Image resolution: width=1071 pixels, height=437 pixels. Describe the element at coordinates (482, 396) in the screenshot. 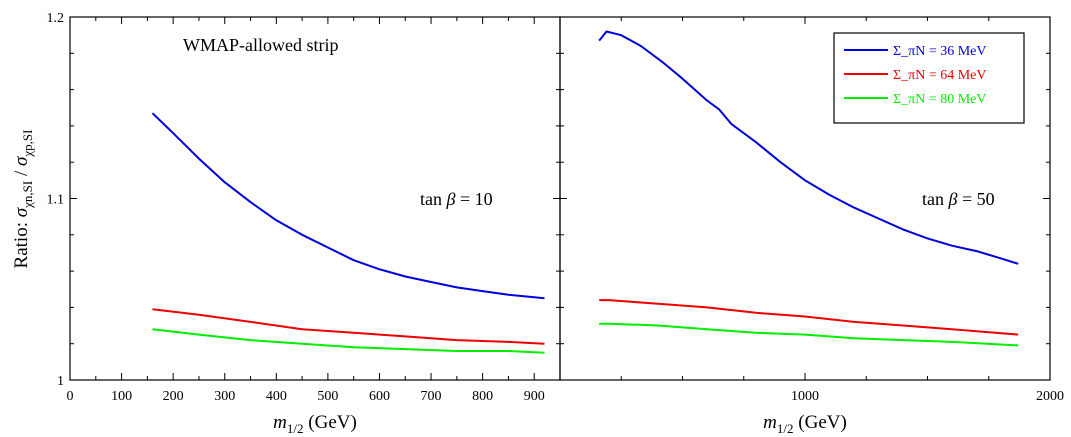

I see `left-x-tick-label: 800` at that location.